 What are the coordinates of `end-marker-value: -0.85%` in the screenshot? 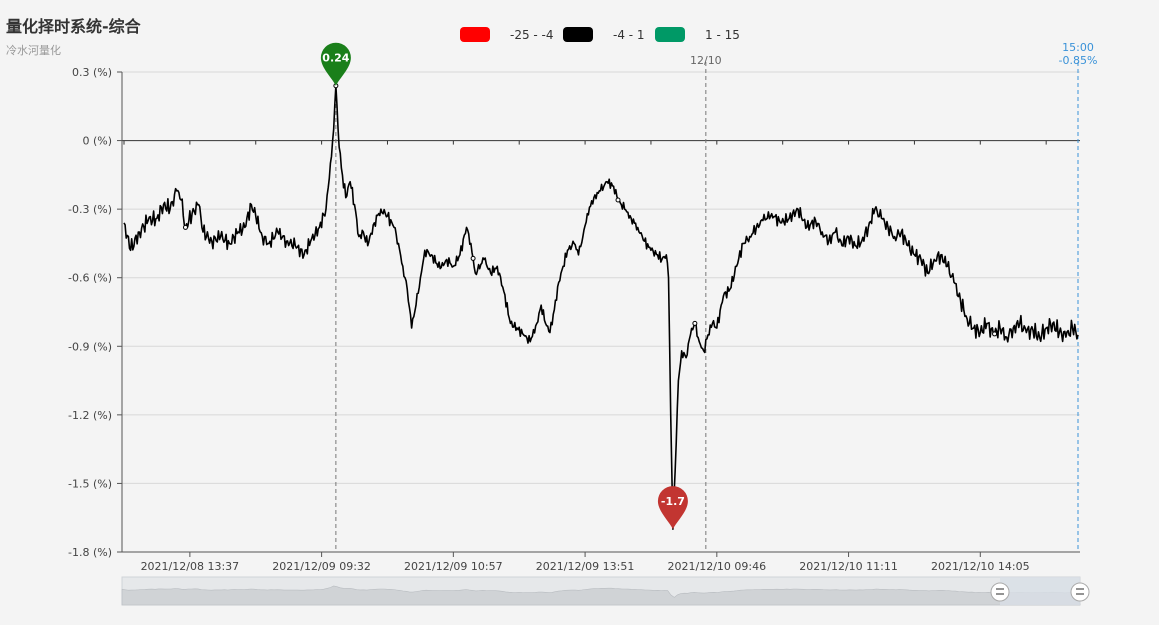 It's located at (1078, 60).